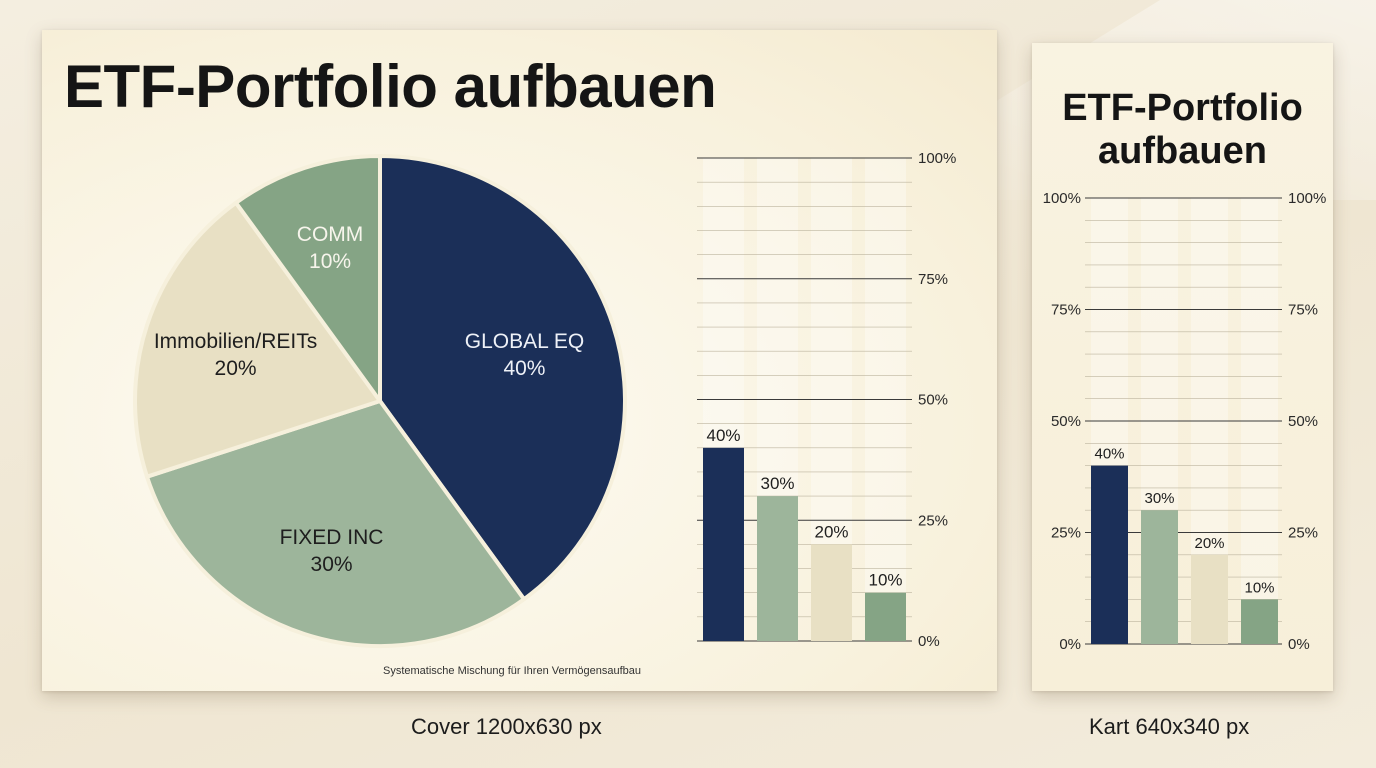 The height and width of the screenshot is (768, 1376). I want to click on pie-value-fixed-inc: 30%, so click(332, 564).